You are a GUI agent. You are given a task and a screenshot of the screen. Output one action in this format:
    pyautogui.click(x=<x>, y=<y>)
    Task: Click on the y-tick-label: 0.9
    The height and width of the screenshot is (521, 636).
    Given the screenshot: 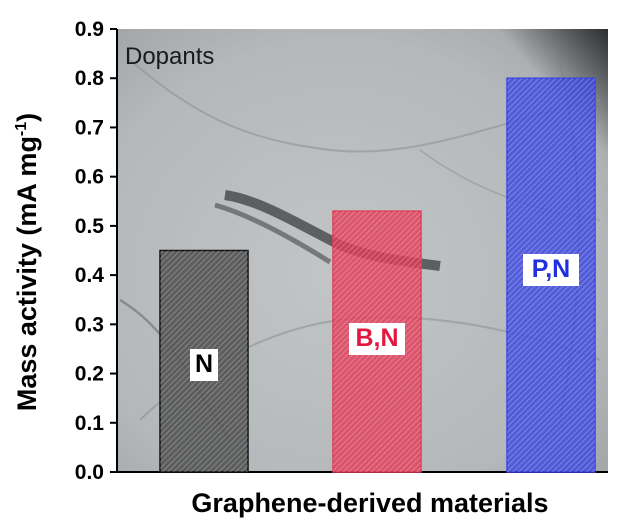 What is the action you would take?
    pyautogui.click(x=89, y=29)
    